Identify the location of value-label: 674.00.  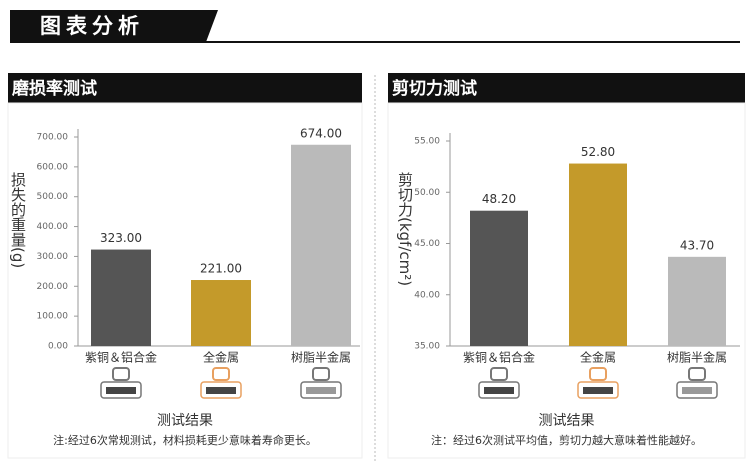
(321, 133).